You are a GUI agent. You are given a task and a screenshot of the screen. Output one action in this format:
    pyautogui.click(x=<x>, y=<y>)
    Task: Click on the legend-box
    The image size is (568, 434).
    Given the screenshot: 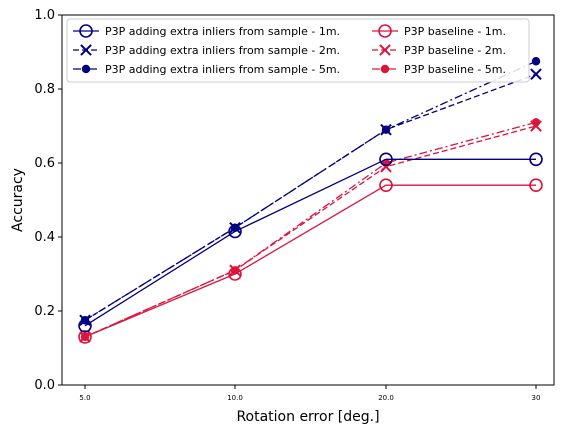 What is the action you would take?
    pyautogui.click(x=298, y=50)
    